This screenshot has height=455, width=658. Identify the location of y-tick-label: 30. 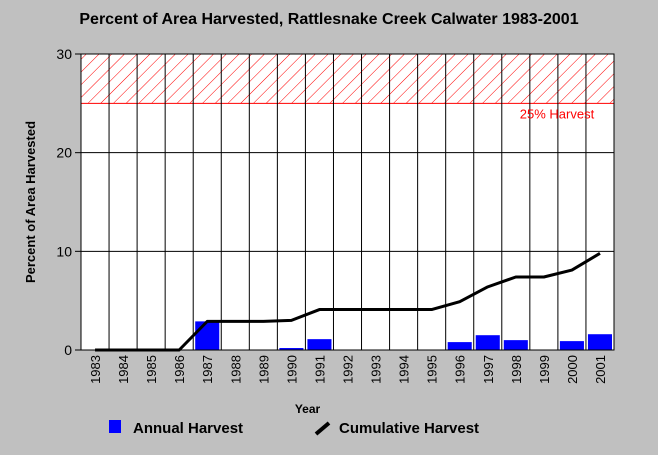
(64, 54).